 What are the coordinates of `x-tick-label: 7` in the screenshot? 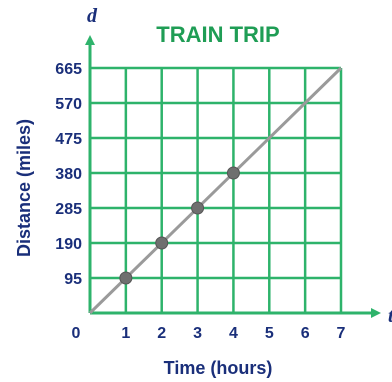 It's located at (341, 333).